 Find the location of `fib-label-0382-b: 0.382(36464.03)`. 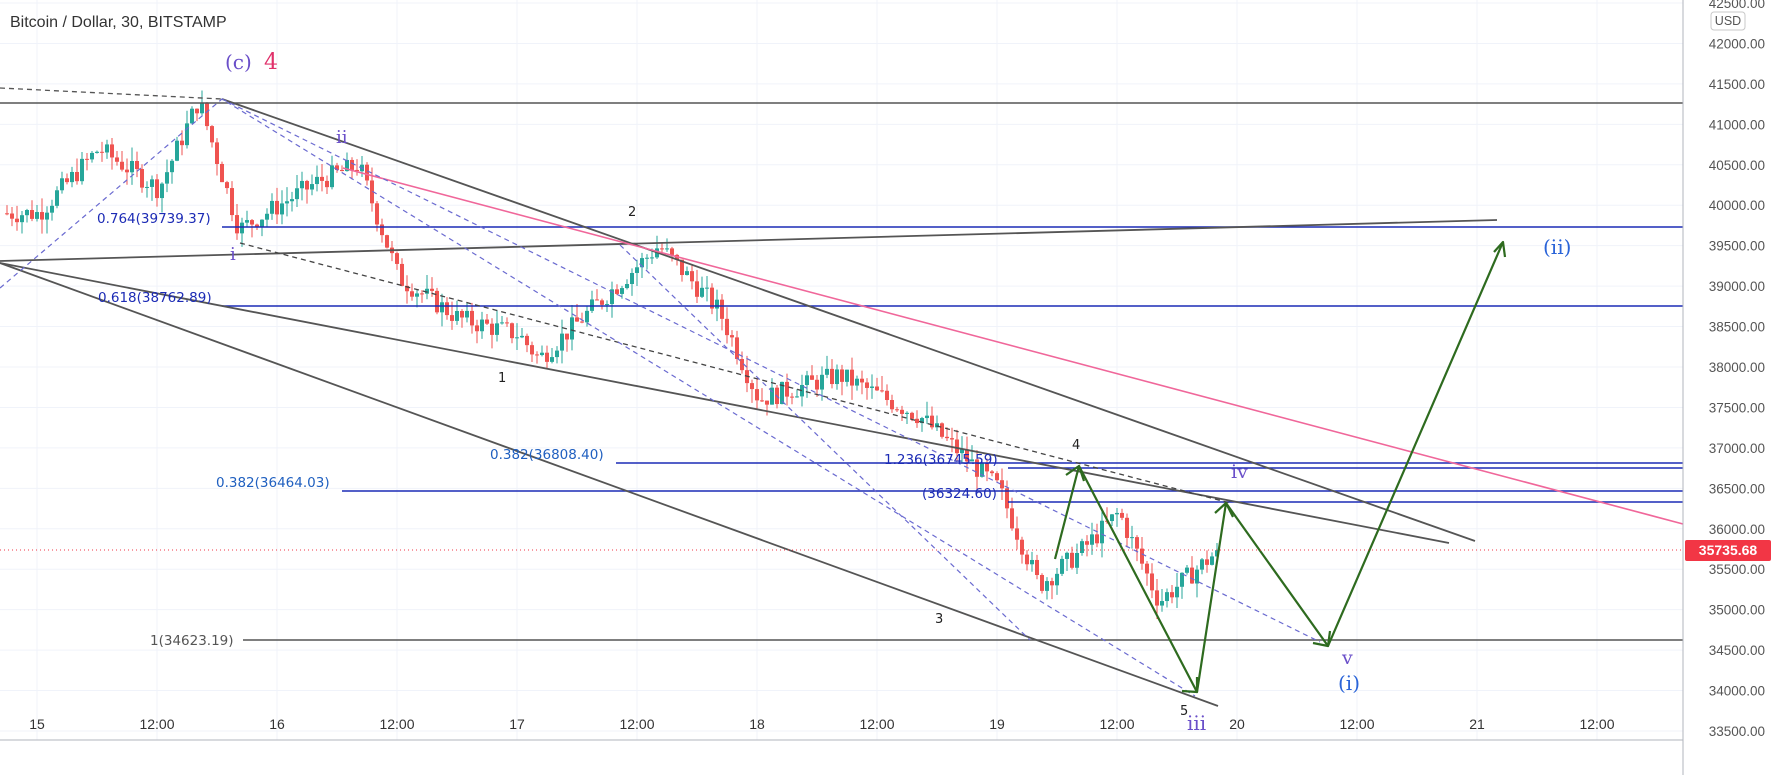

fib-label-0382-b: 0.382(36464.03) is located at coordinates (273, 483).